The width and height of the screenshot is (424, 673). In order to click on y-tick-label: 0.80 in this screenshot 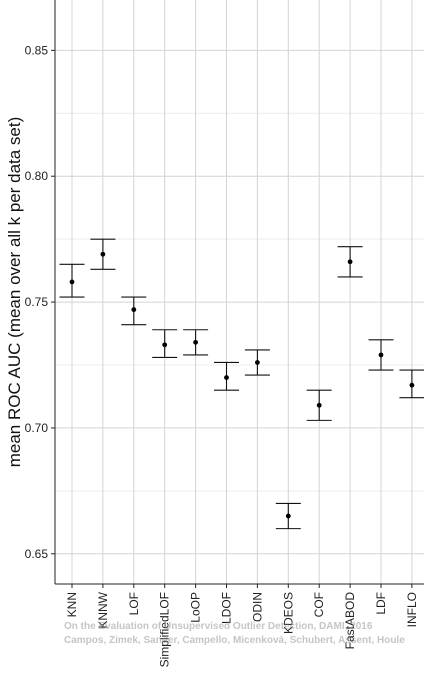, I will do `click(37, 176)`.